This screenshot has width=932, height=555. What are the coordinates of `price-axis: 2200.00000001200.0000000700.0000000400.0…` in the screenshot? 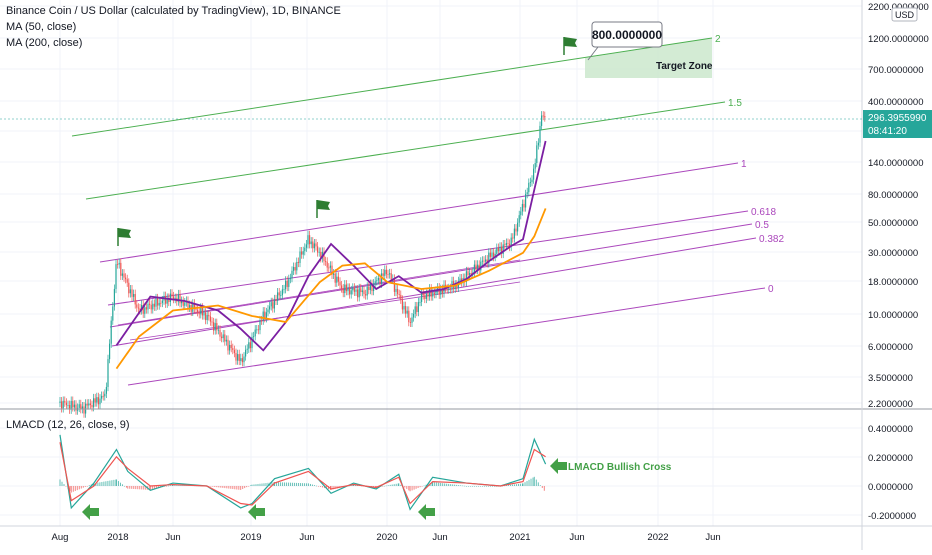 It's located at (898, 206).